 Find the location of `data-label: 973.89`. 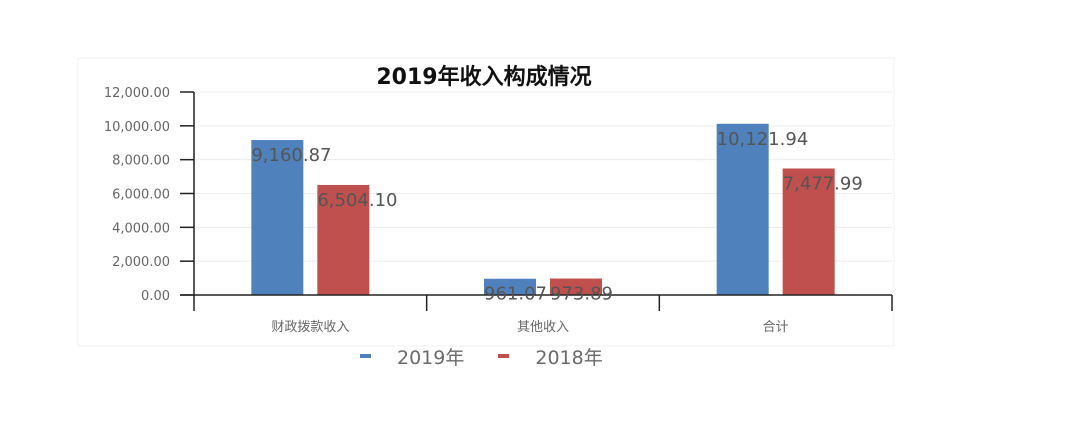

data-label: 973.89 is located at coordinates (581, 294).